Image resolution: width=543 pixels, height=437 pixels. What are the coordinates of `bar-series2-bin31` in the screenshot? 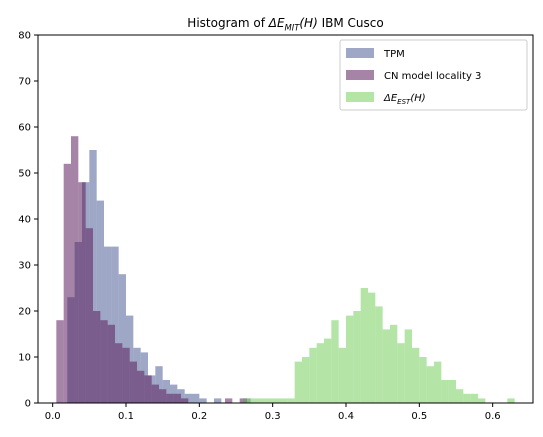 It's located at (474, 398).